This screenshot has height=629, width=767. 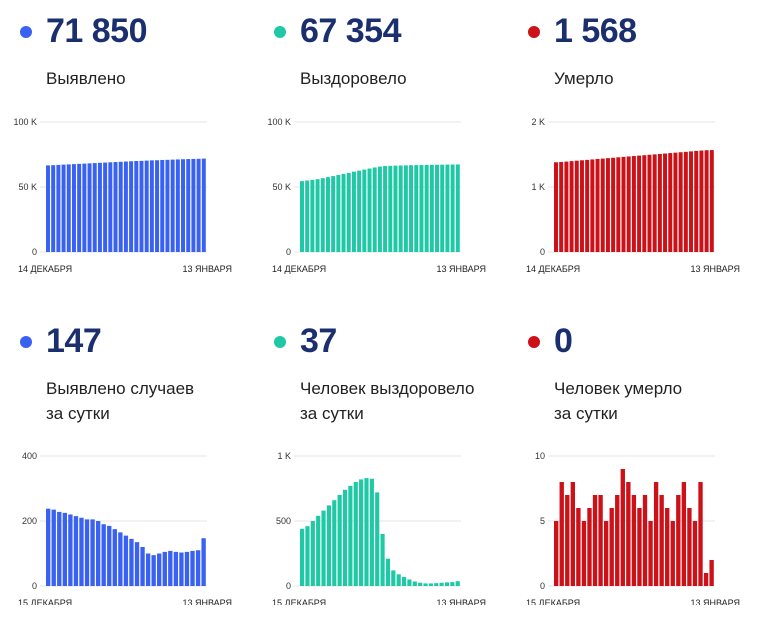 What do you see at coordinates (207, 269) in the screenshot?
I see `x-end-label: 13 ЯНВАРЯ` at bounding box center [207, 269].